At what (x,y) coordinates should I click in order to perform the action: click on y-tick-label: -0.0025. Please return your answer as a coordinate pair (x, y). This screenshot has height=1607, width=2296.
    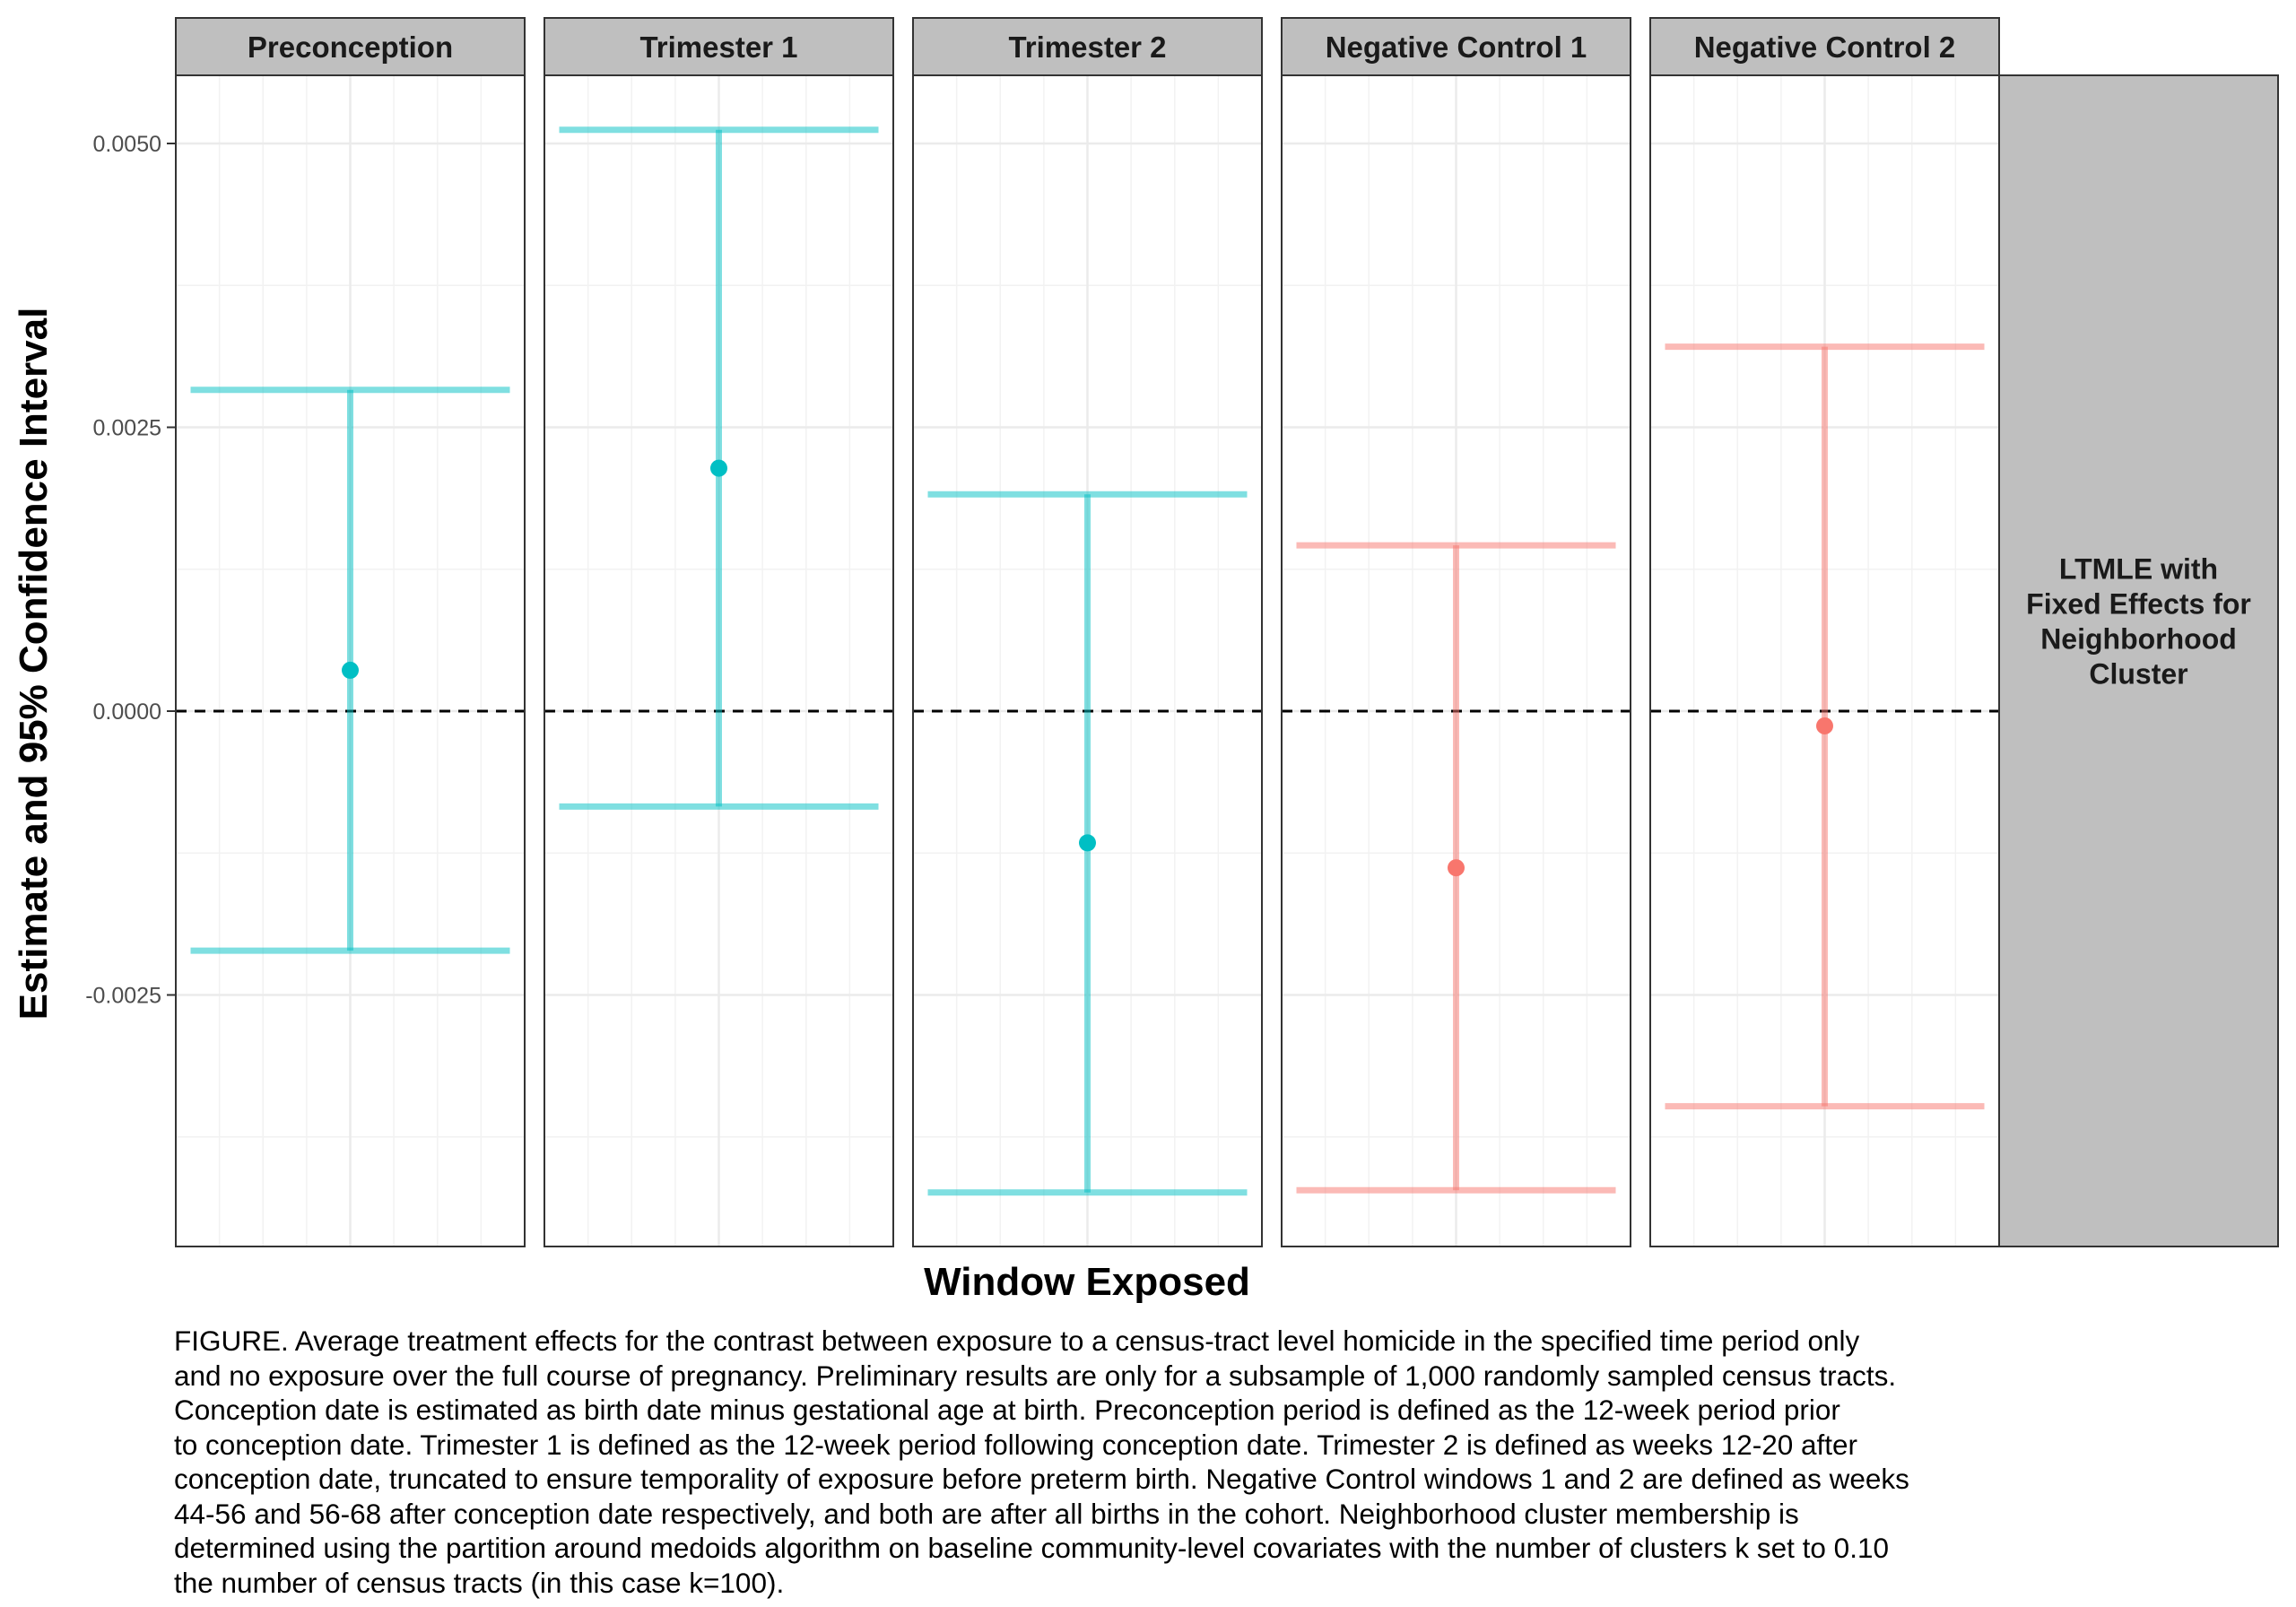
    Looking at the image, I should click on (123, 997).